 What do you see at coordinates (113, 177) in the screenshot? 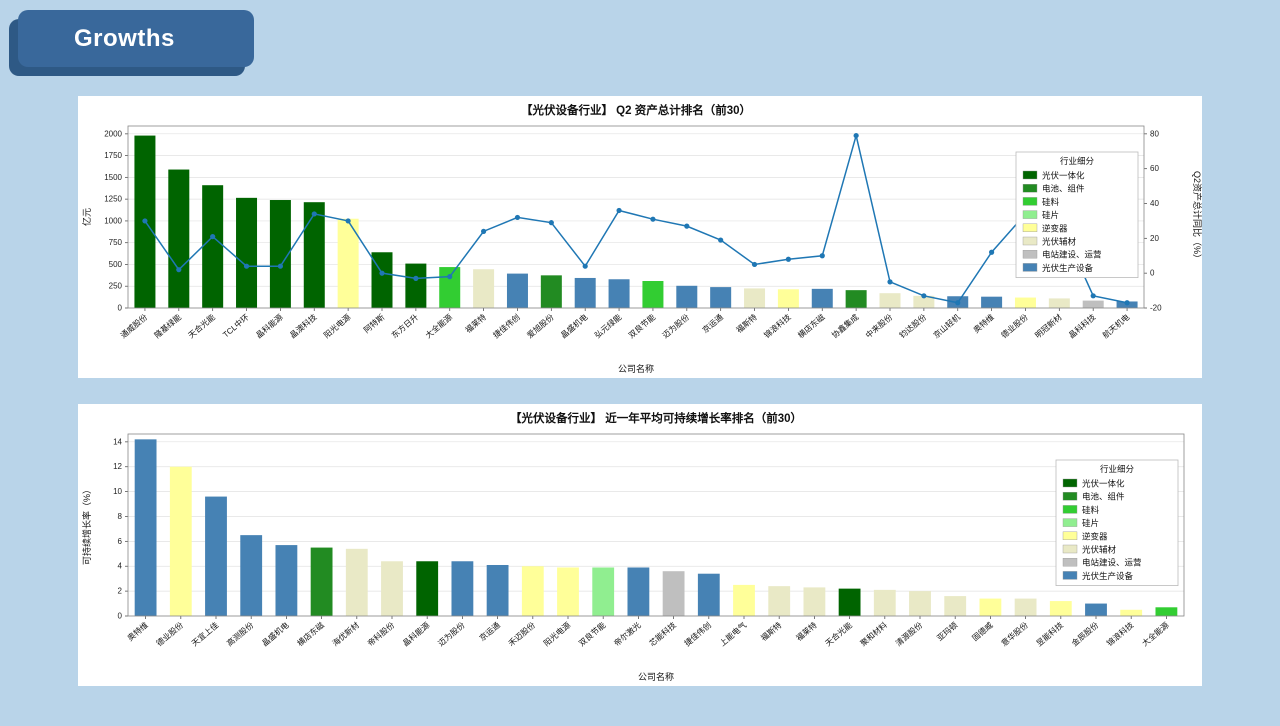
I see `y-tick-label: 1500` at bounding box center [113, 177].